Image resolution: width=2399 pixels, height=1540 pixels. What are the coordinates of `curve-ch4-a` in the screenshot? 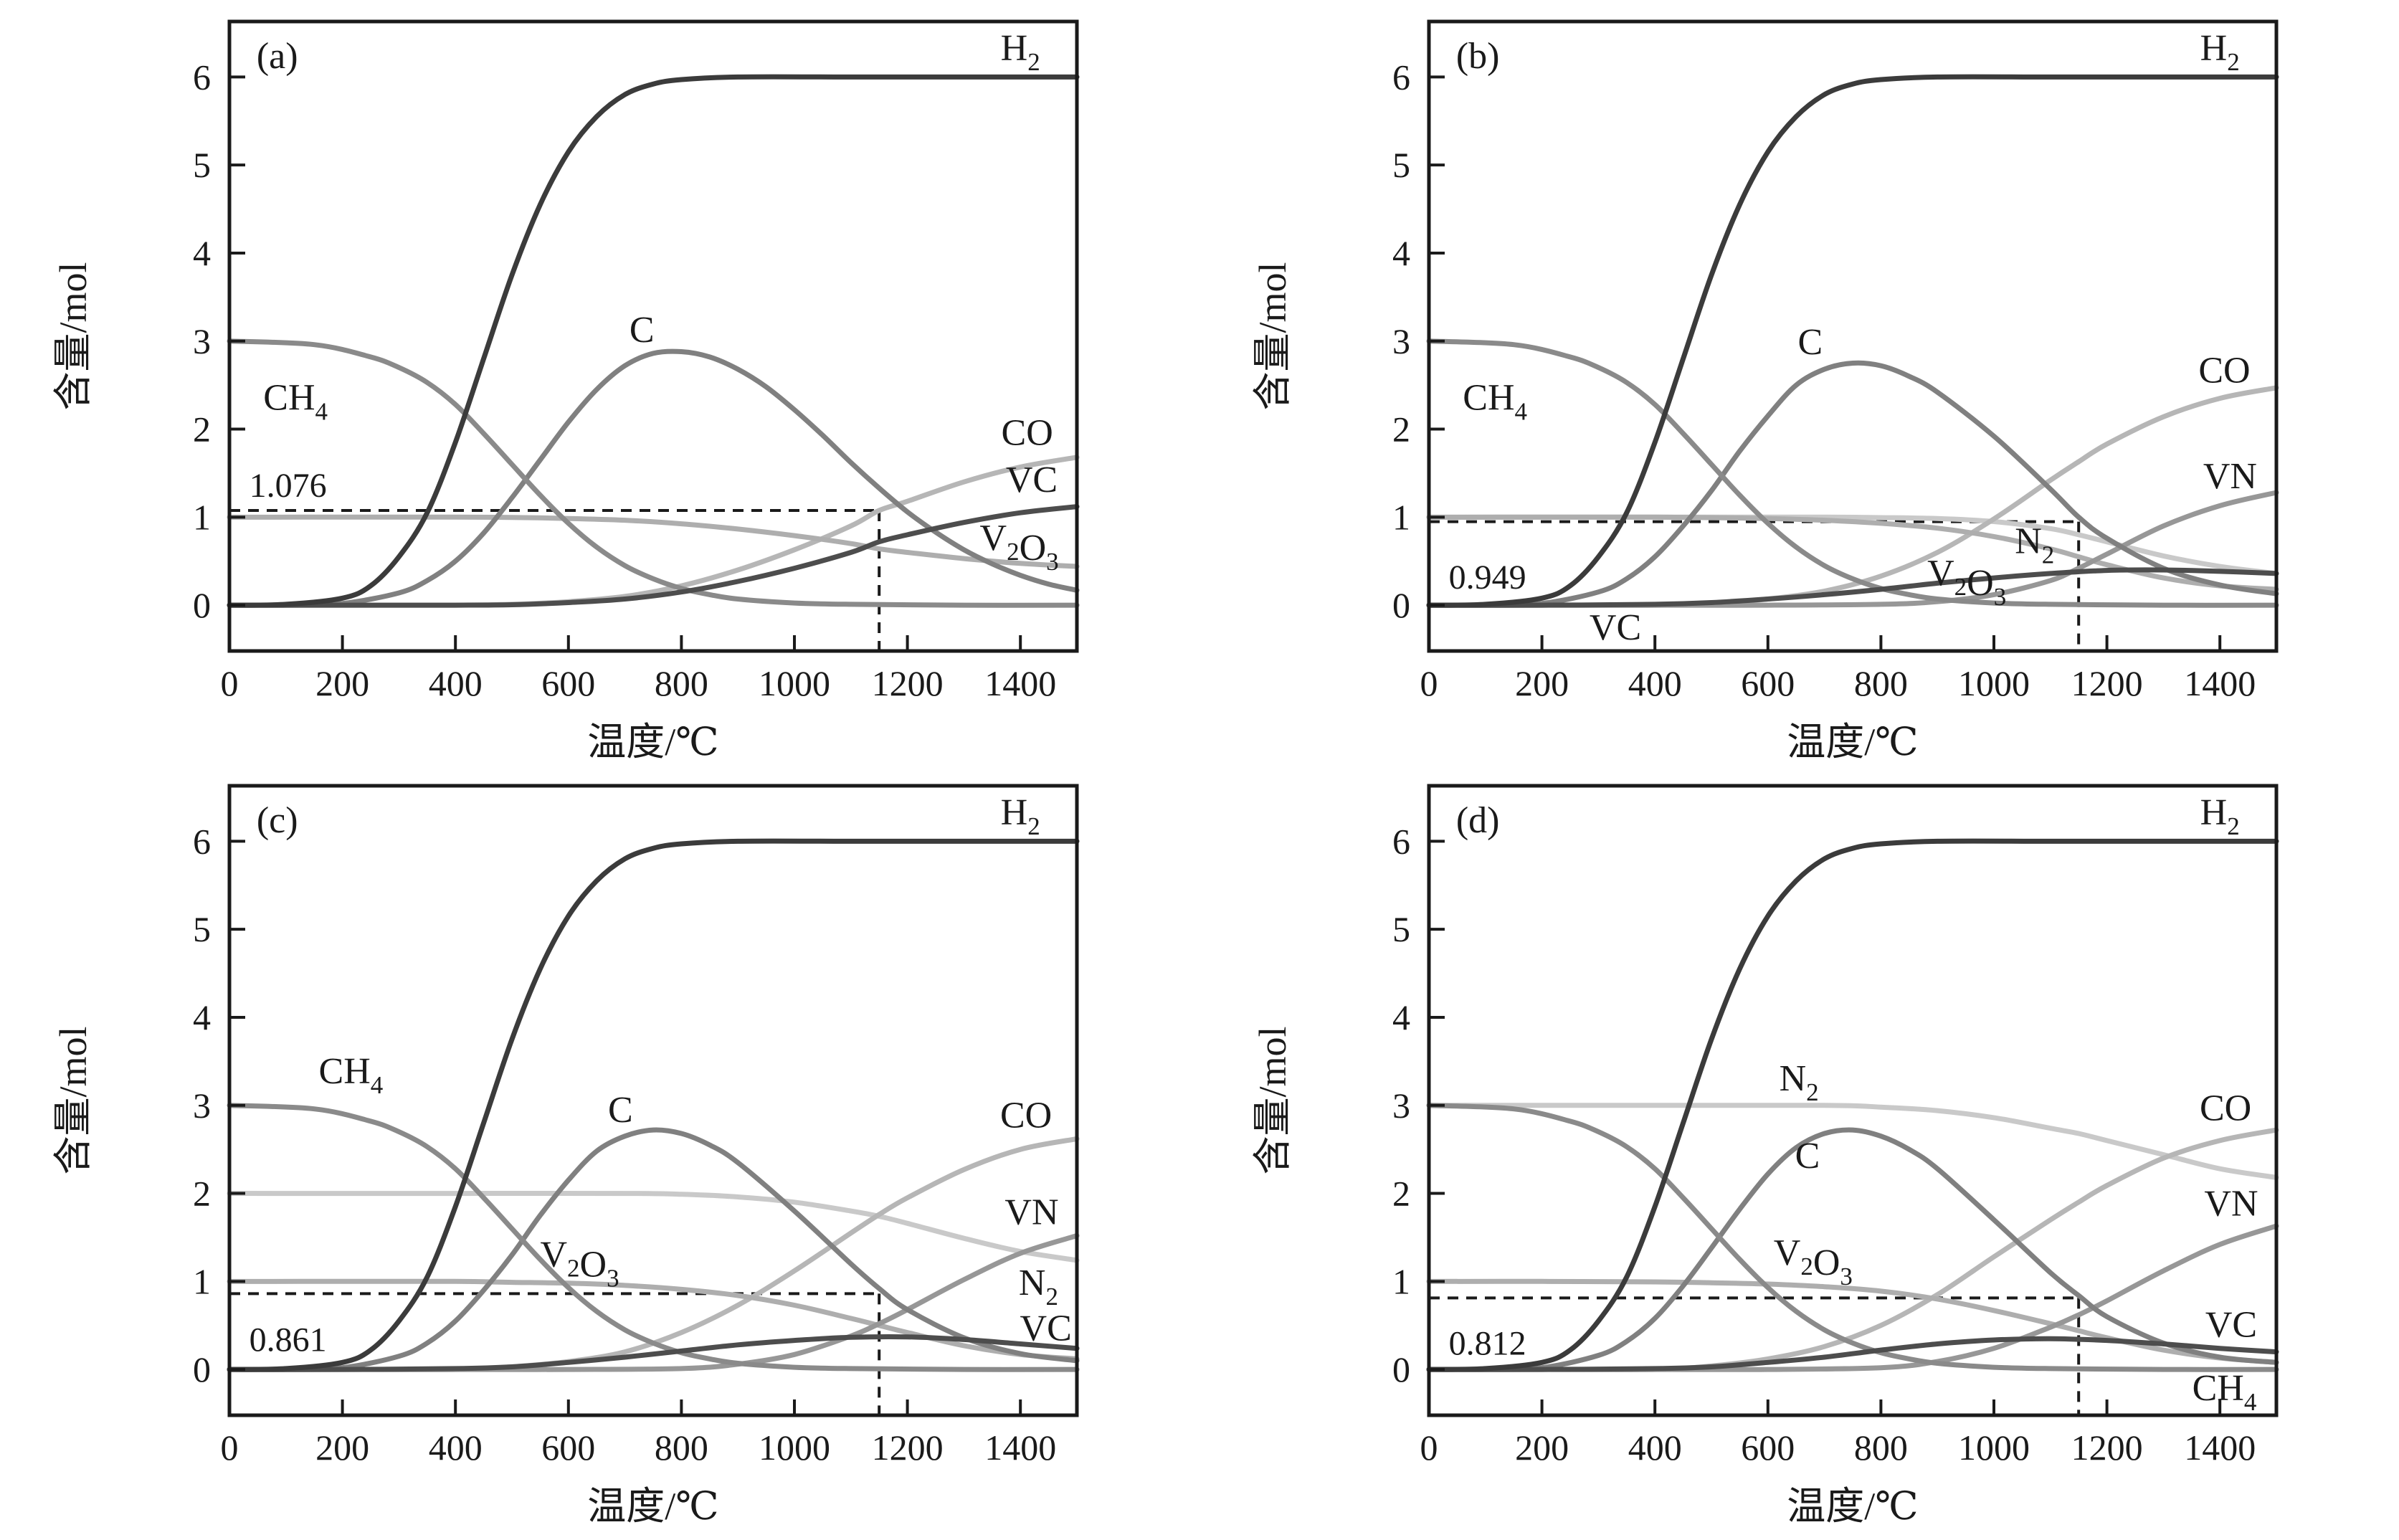 It's located at (653, 473).